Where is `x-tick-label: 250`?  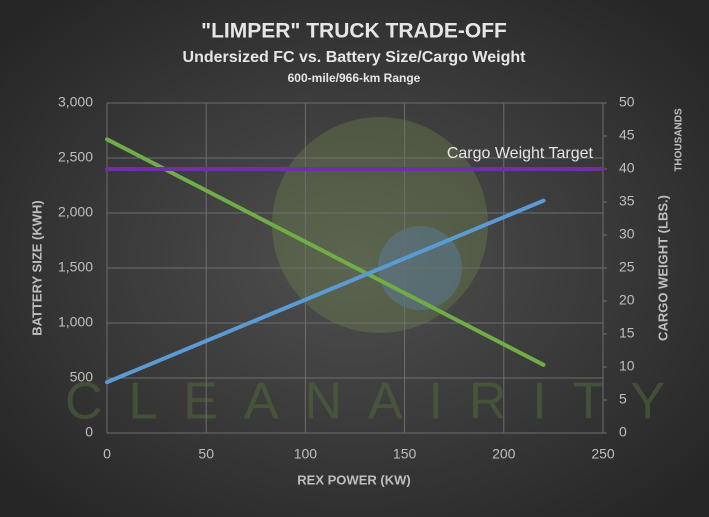
x-tick-label: 250 is located at coordinates (603, 454).